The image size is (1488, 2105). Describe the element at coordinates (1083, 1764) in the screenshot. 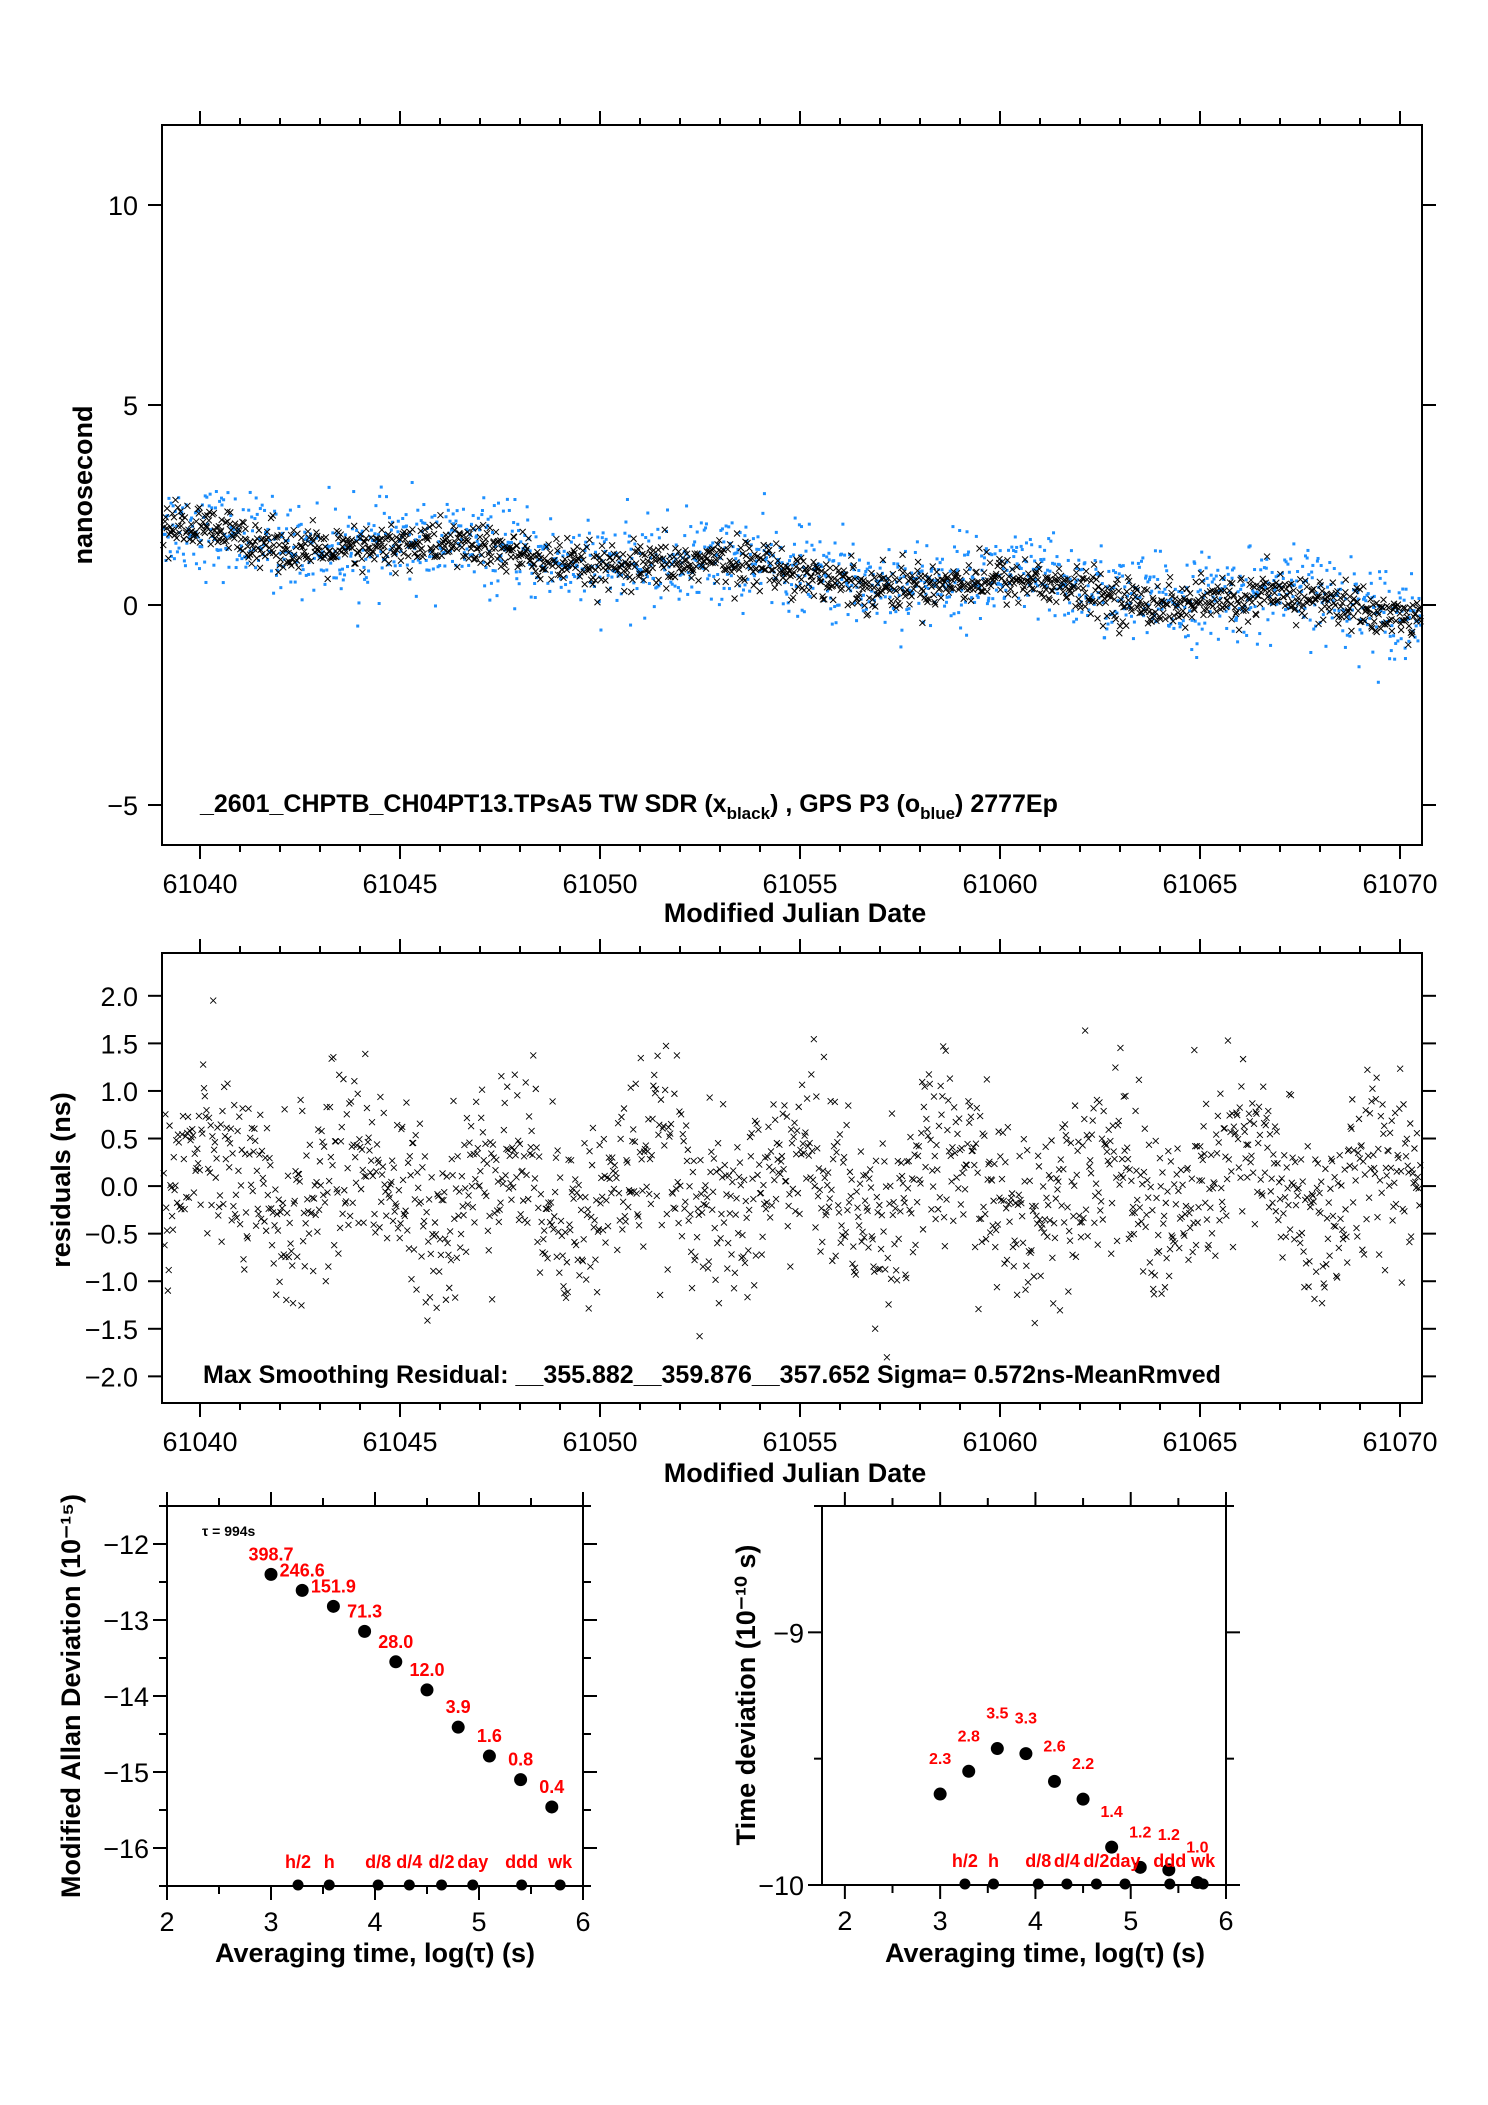

I see `tdev-point-label: 2.2` at that location.